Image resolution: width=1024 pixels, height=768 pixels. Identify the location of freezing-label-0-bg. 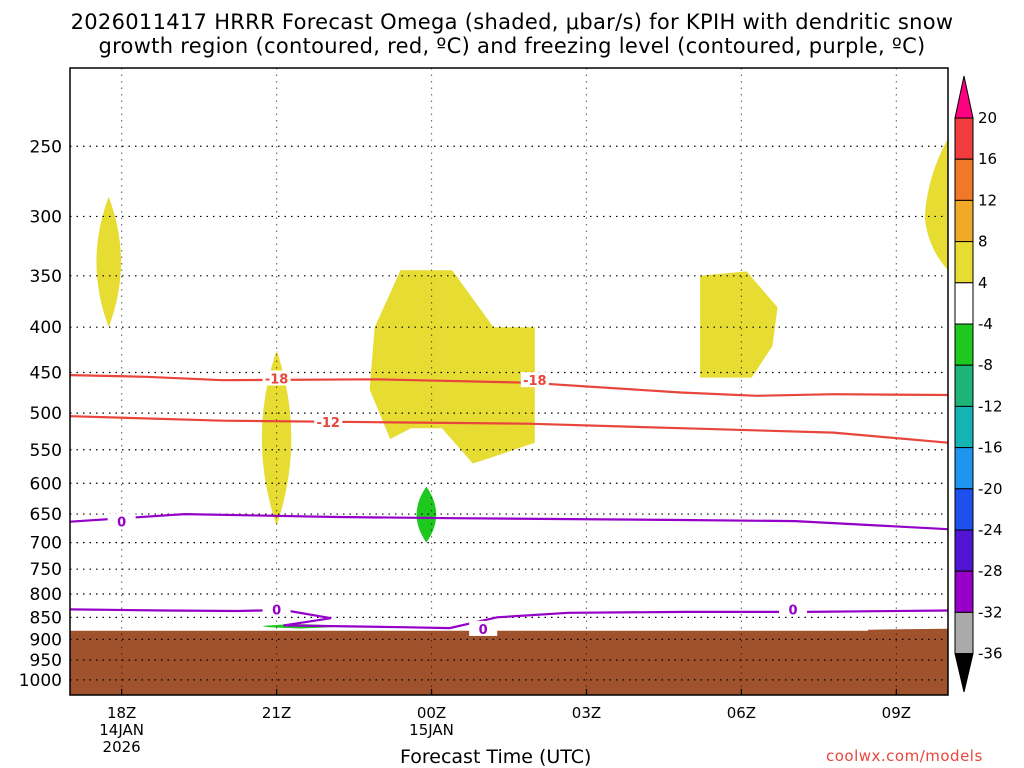
(121, 521).